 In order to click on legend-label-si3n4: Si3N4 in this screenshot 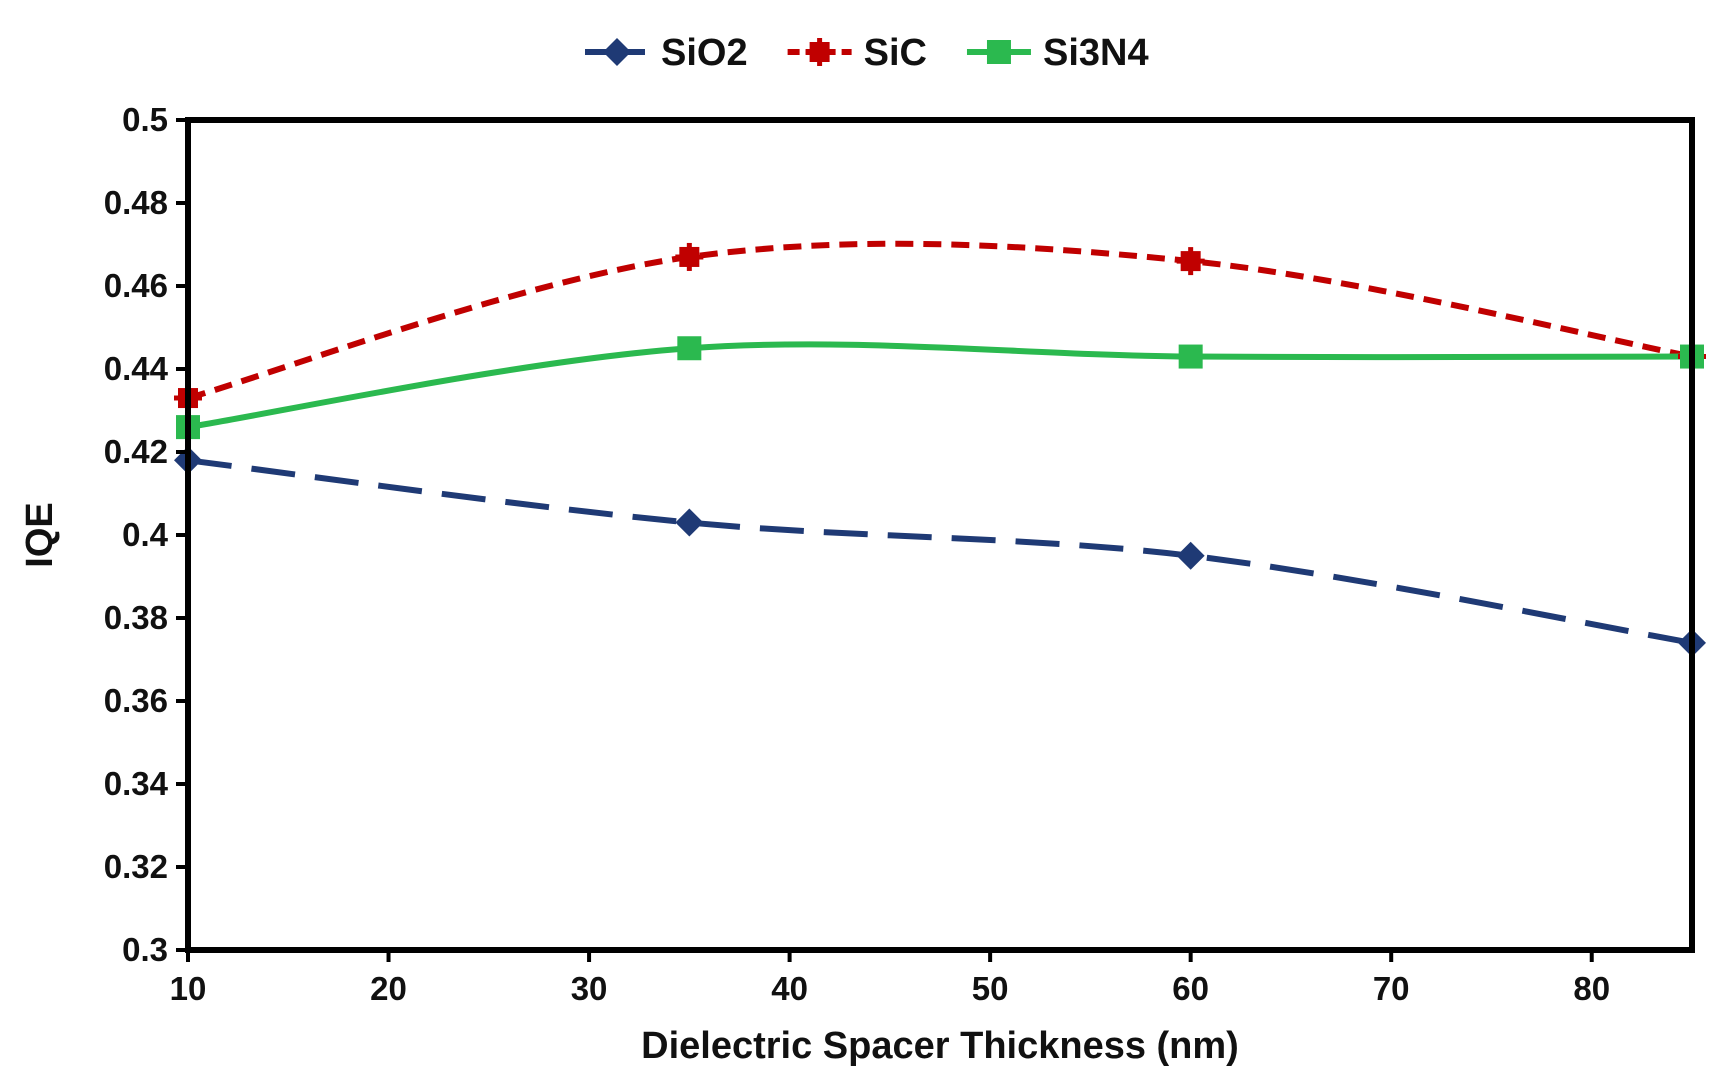, I will do `click(1096, 53)`.